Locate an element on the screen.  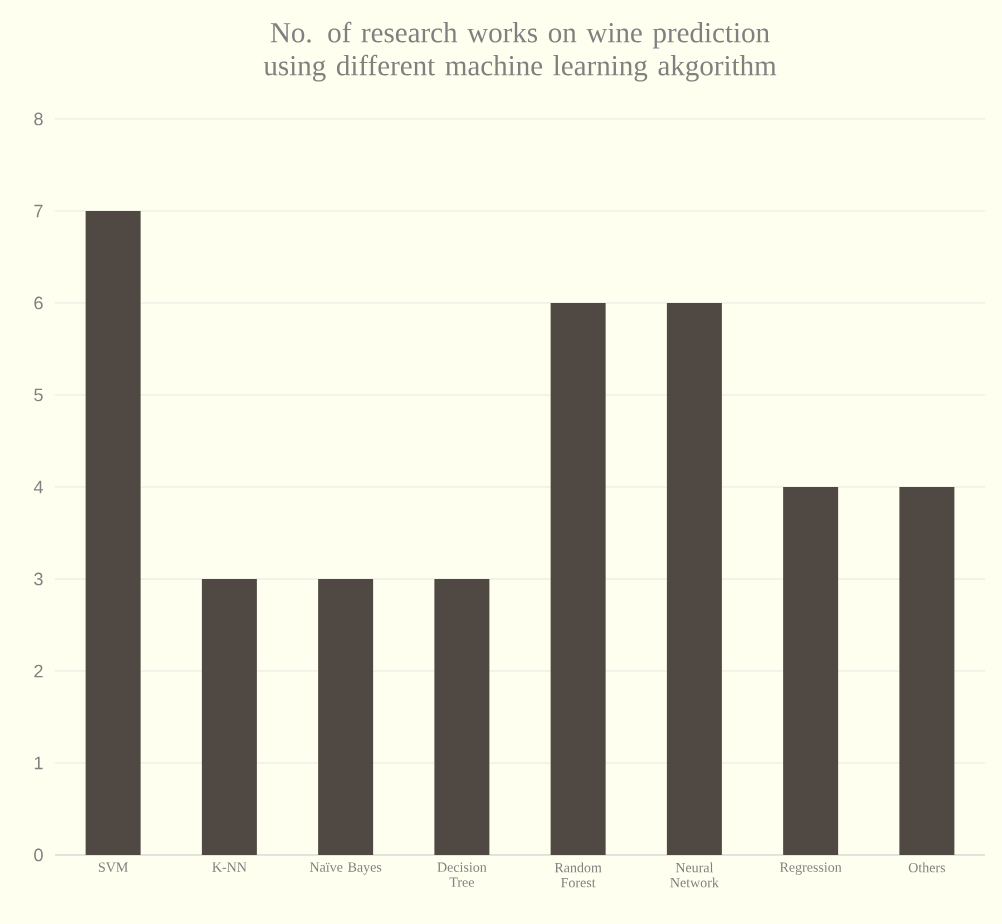
y-tick-label: 2 is located at coordinates (38, 671).